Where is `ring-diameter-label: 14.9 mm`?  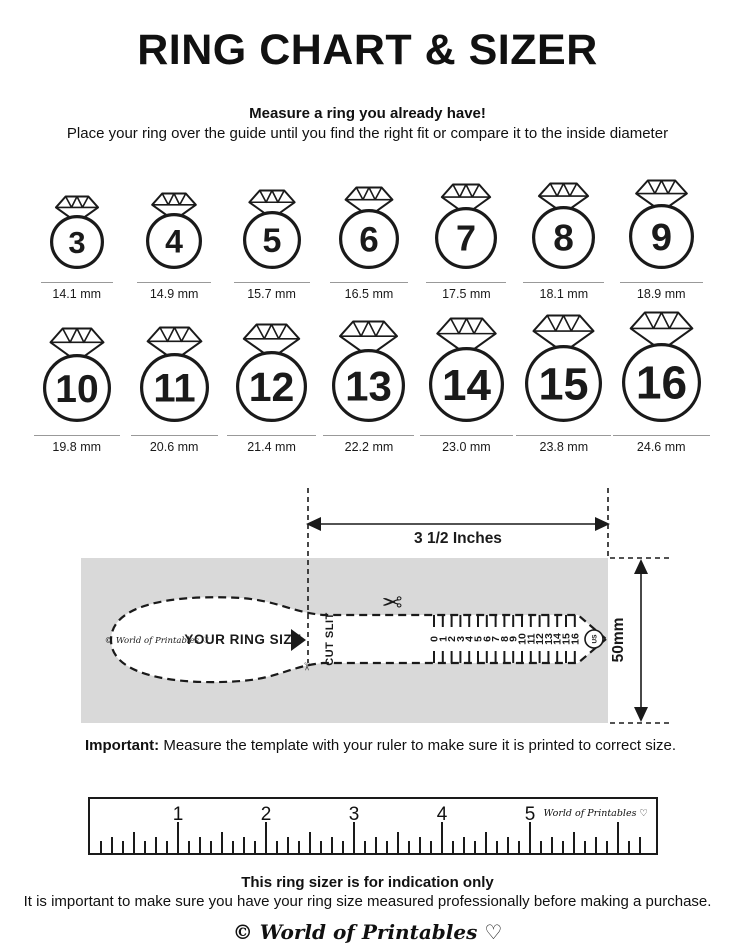 ring-diameter-label: 14.9 mm is located at coordinates (174, 294).